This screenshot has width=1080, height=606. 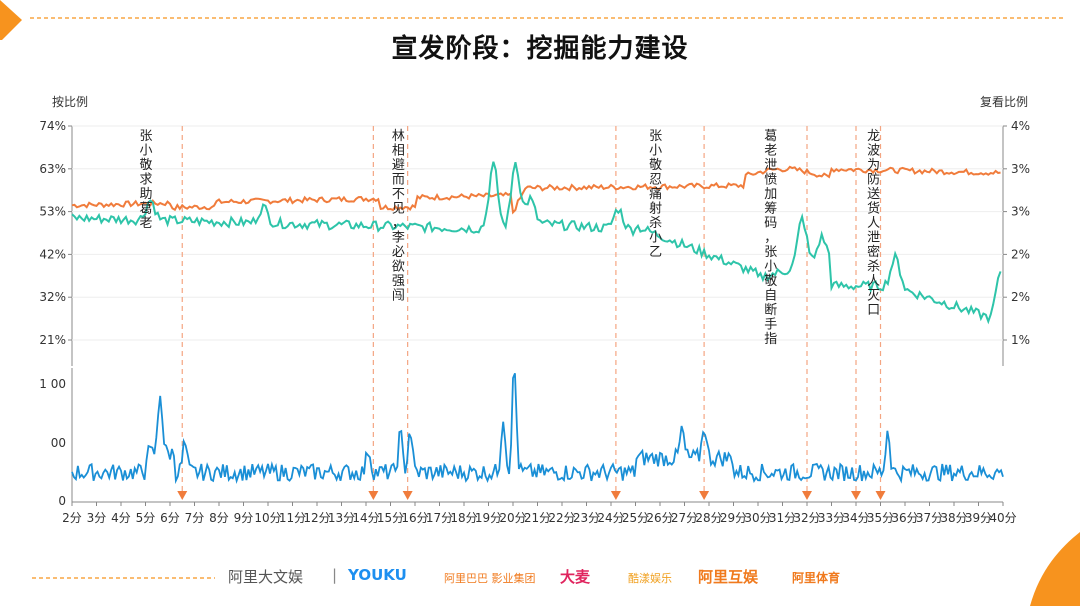 What do you see at coordinates (873, 267) in the screenshot?
I see `annotation-char: 杀` at bounding box center [873, 267].